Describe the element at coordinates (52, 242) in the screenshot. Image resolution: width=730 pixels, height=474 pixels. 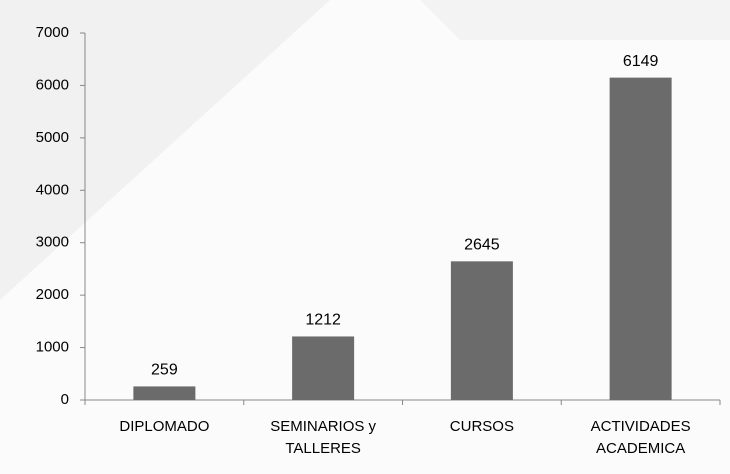
I see `y-tick-label: 3000` at that location.